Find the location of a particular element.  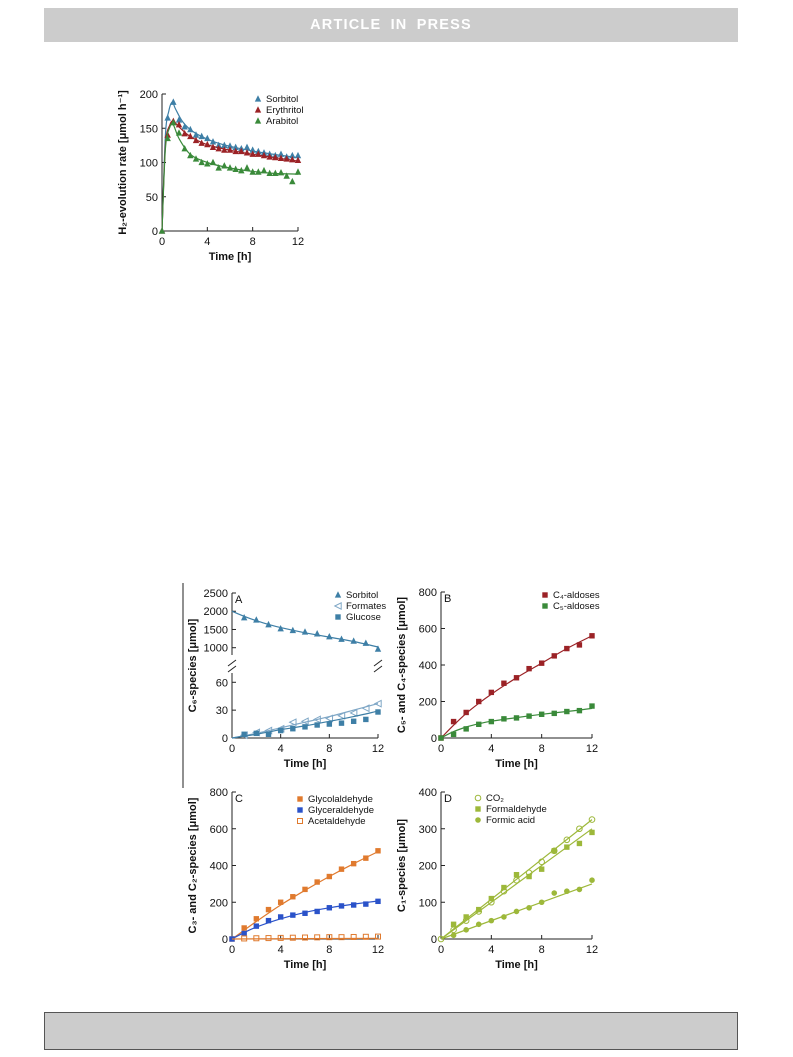

series-c-aldoses is located at coordinates (516, 722).